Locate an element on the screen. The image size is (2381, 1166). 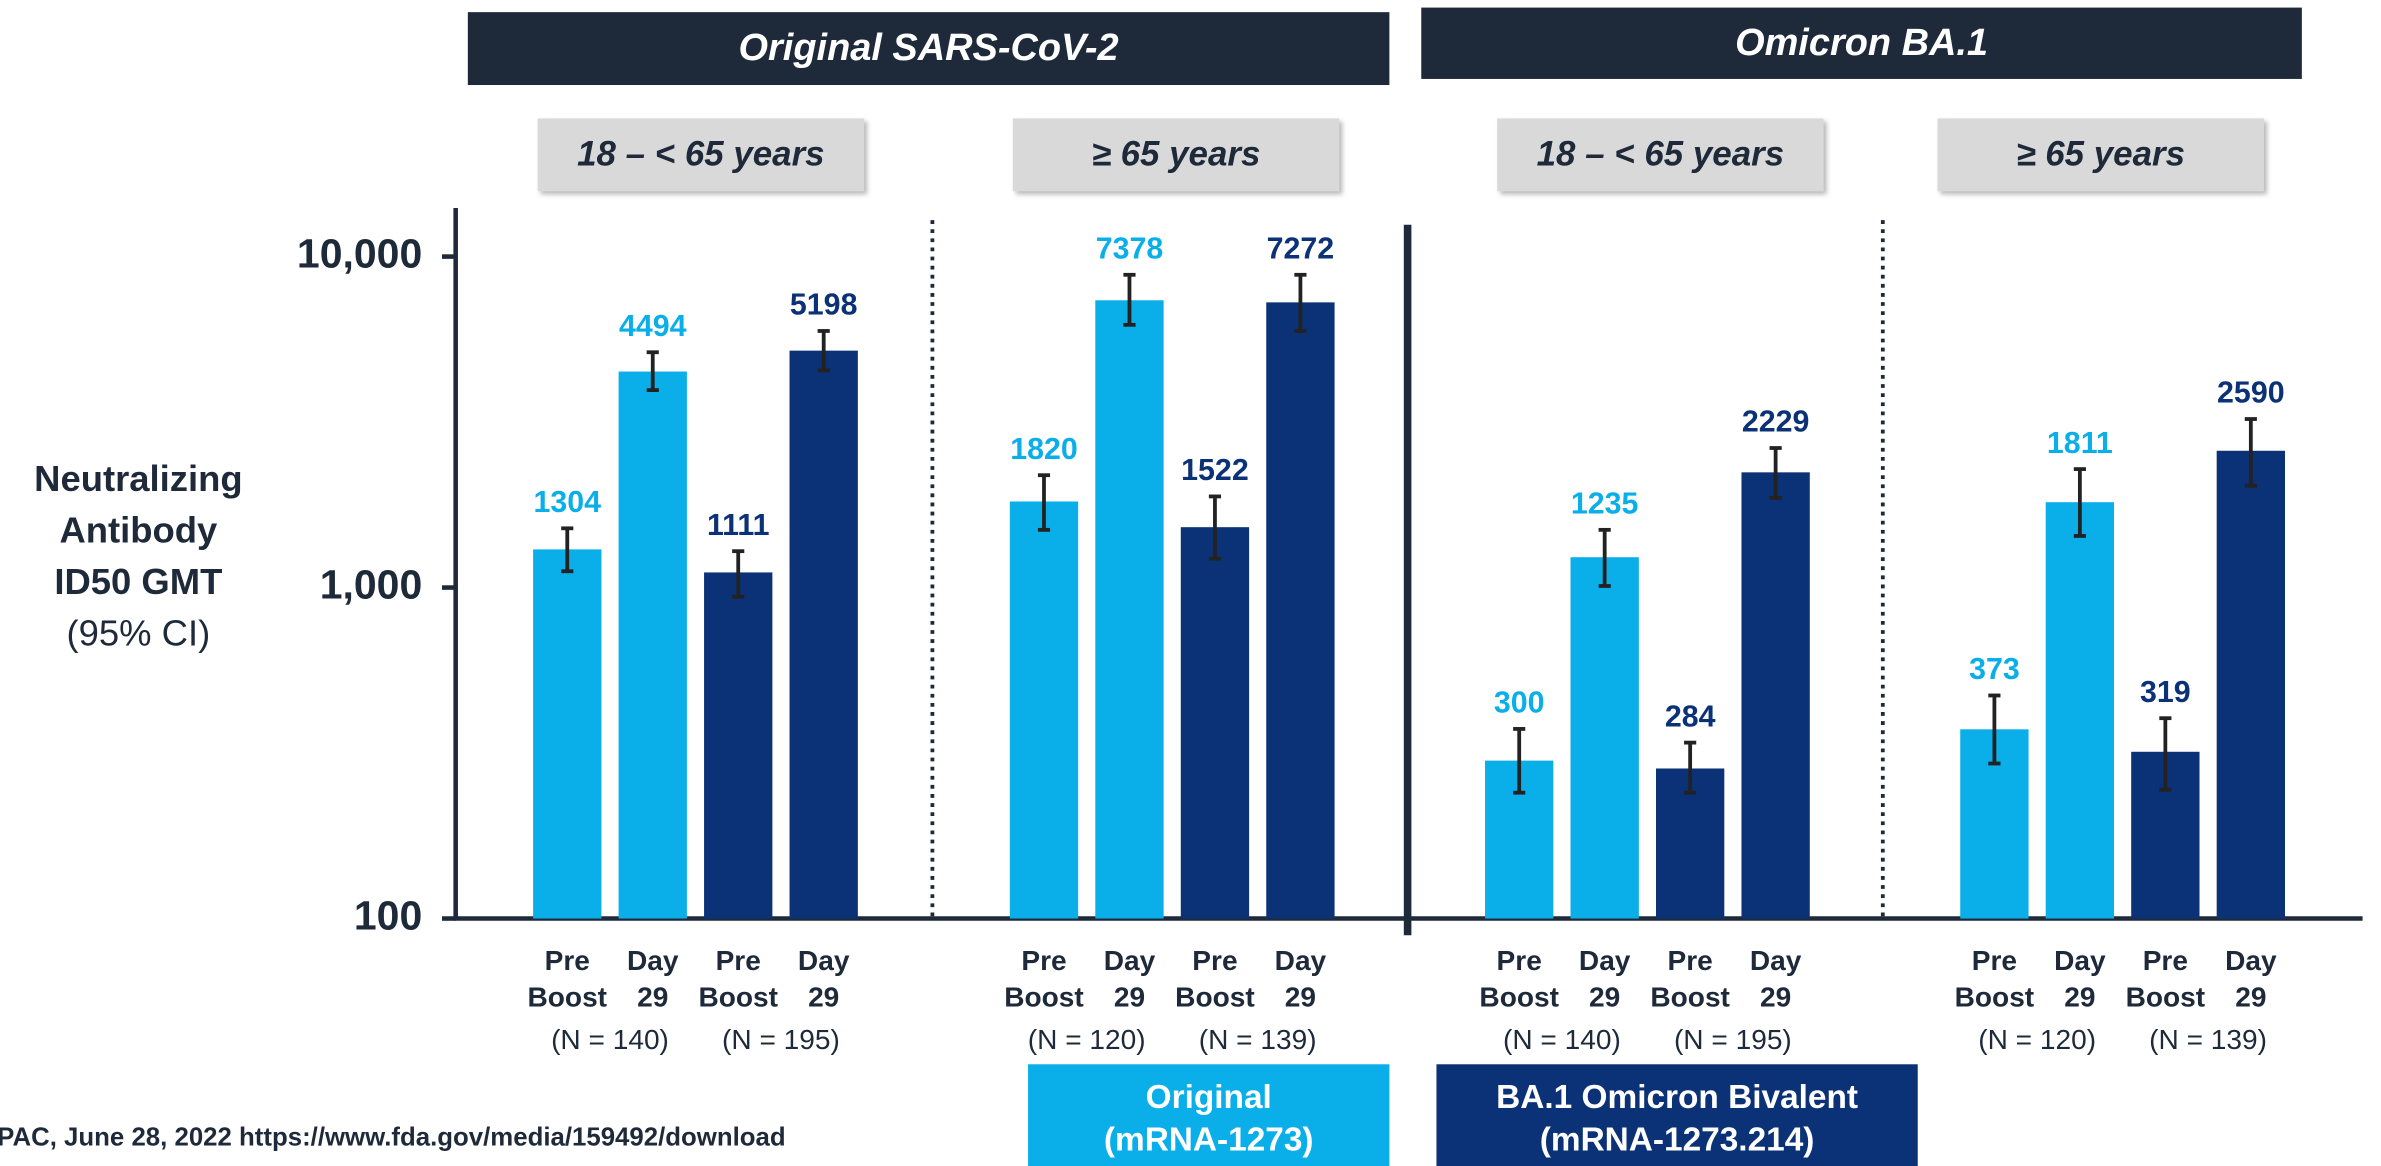
data-label: 5198 is located at coordinates (824, 305).